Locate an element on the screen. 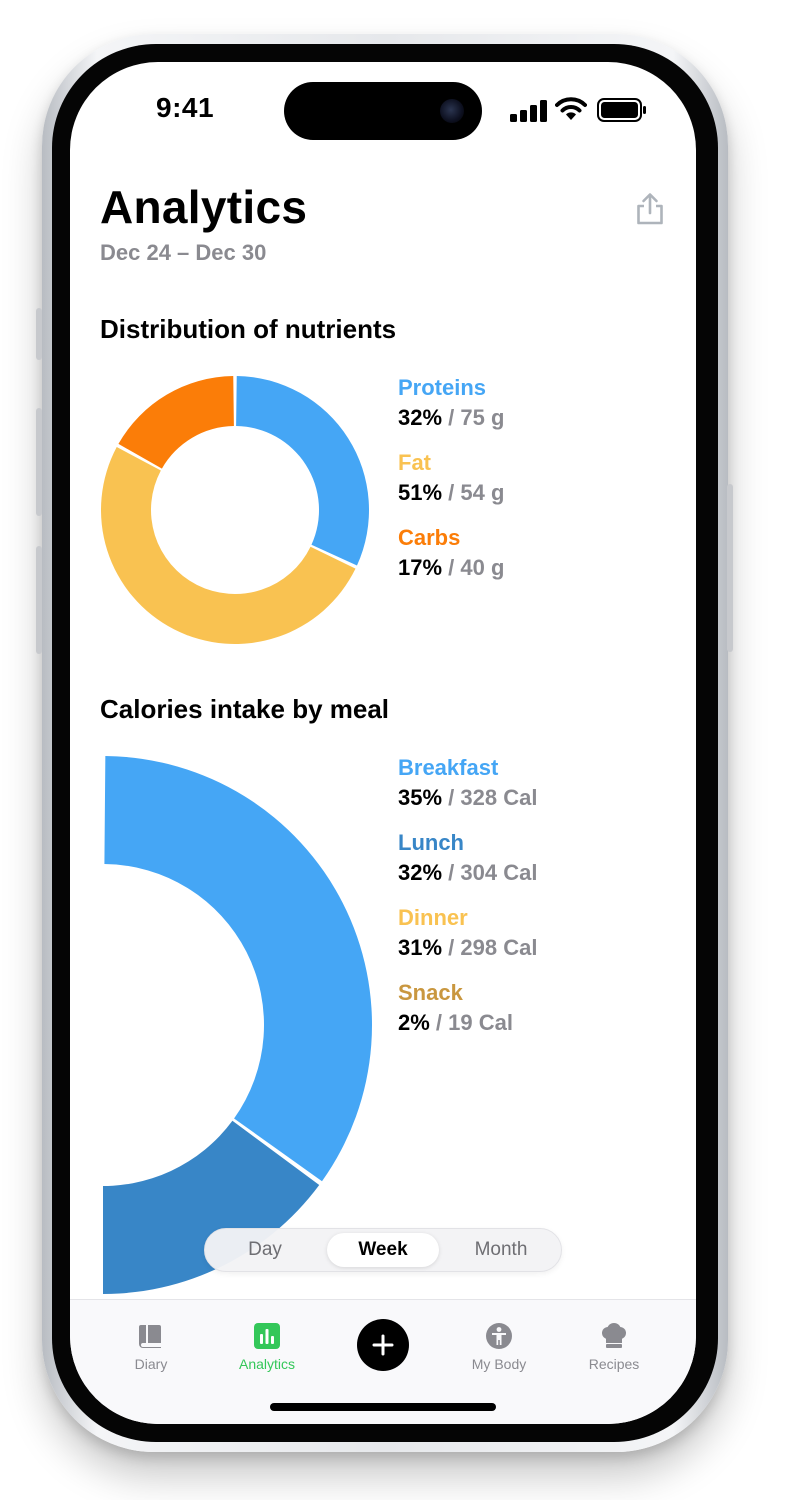  legend-item-fat: Fat 51% / 54 g is located at coordinates (451, 485).